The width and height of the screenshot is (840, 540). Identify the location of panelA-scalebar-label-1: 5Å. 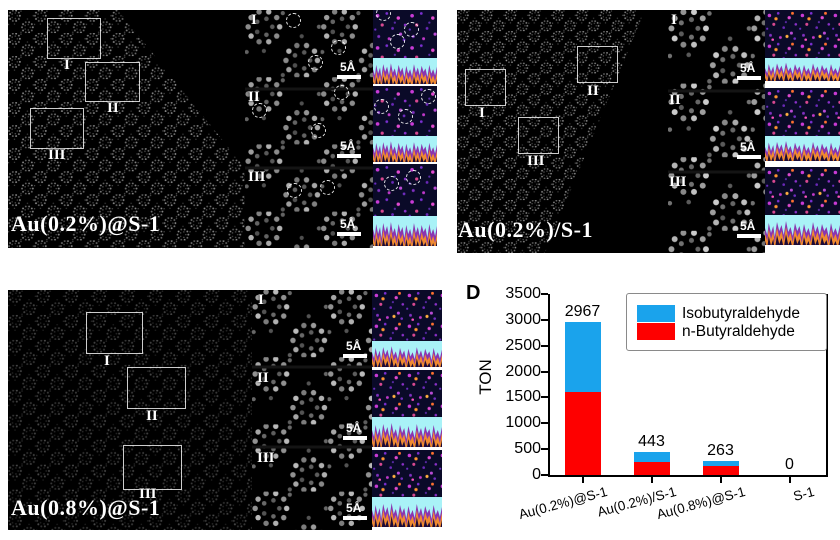
(348, 67).